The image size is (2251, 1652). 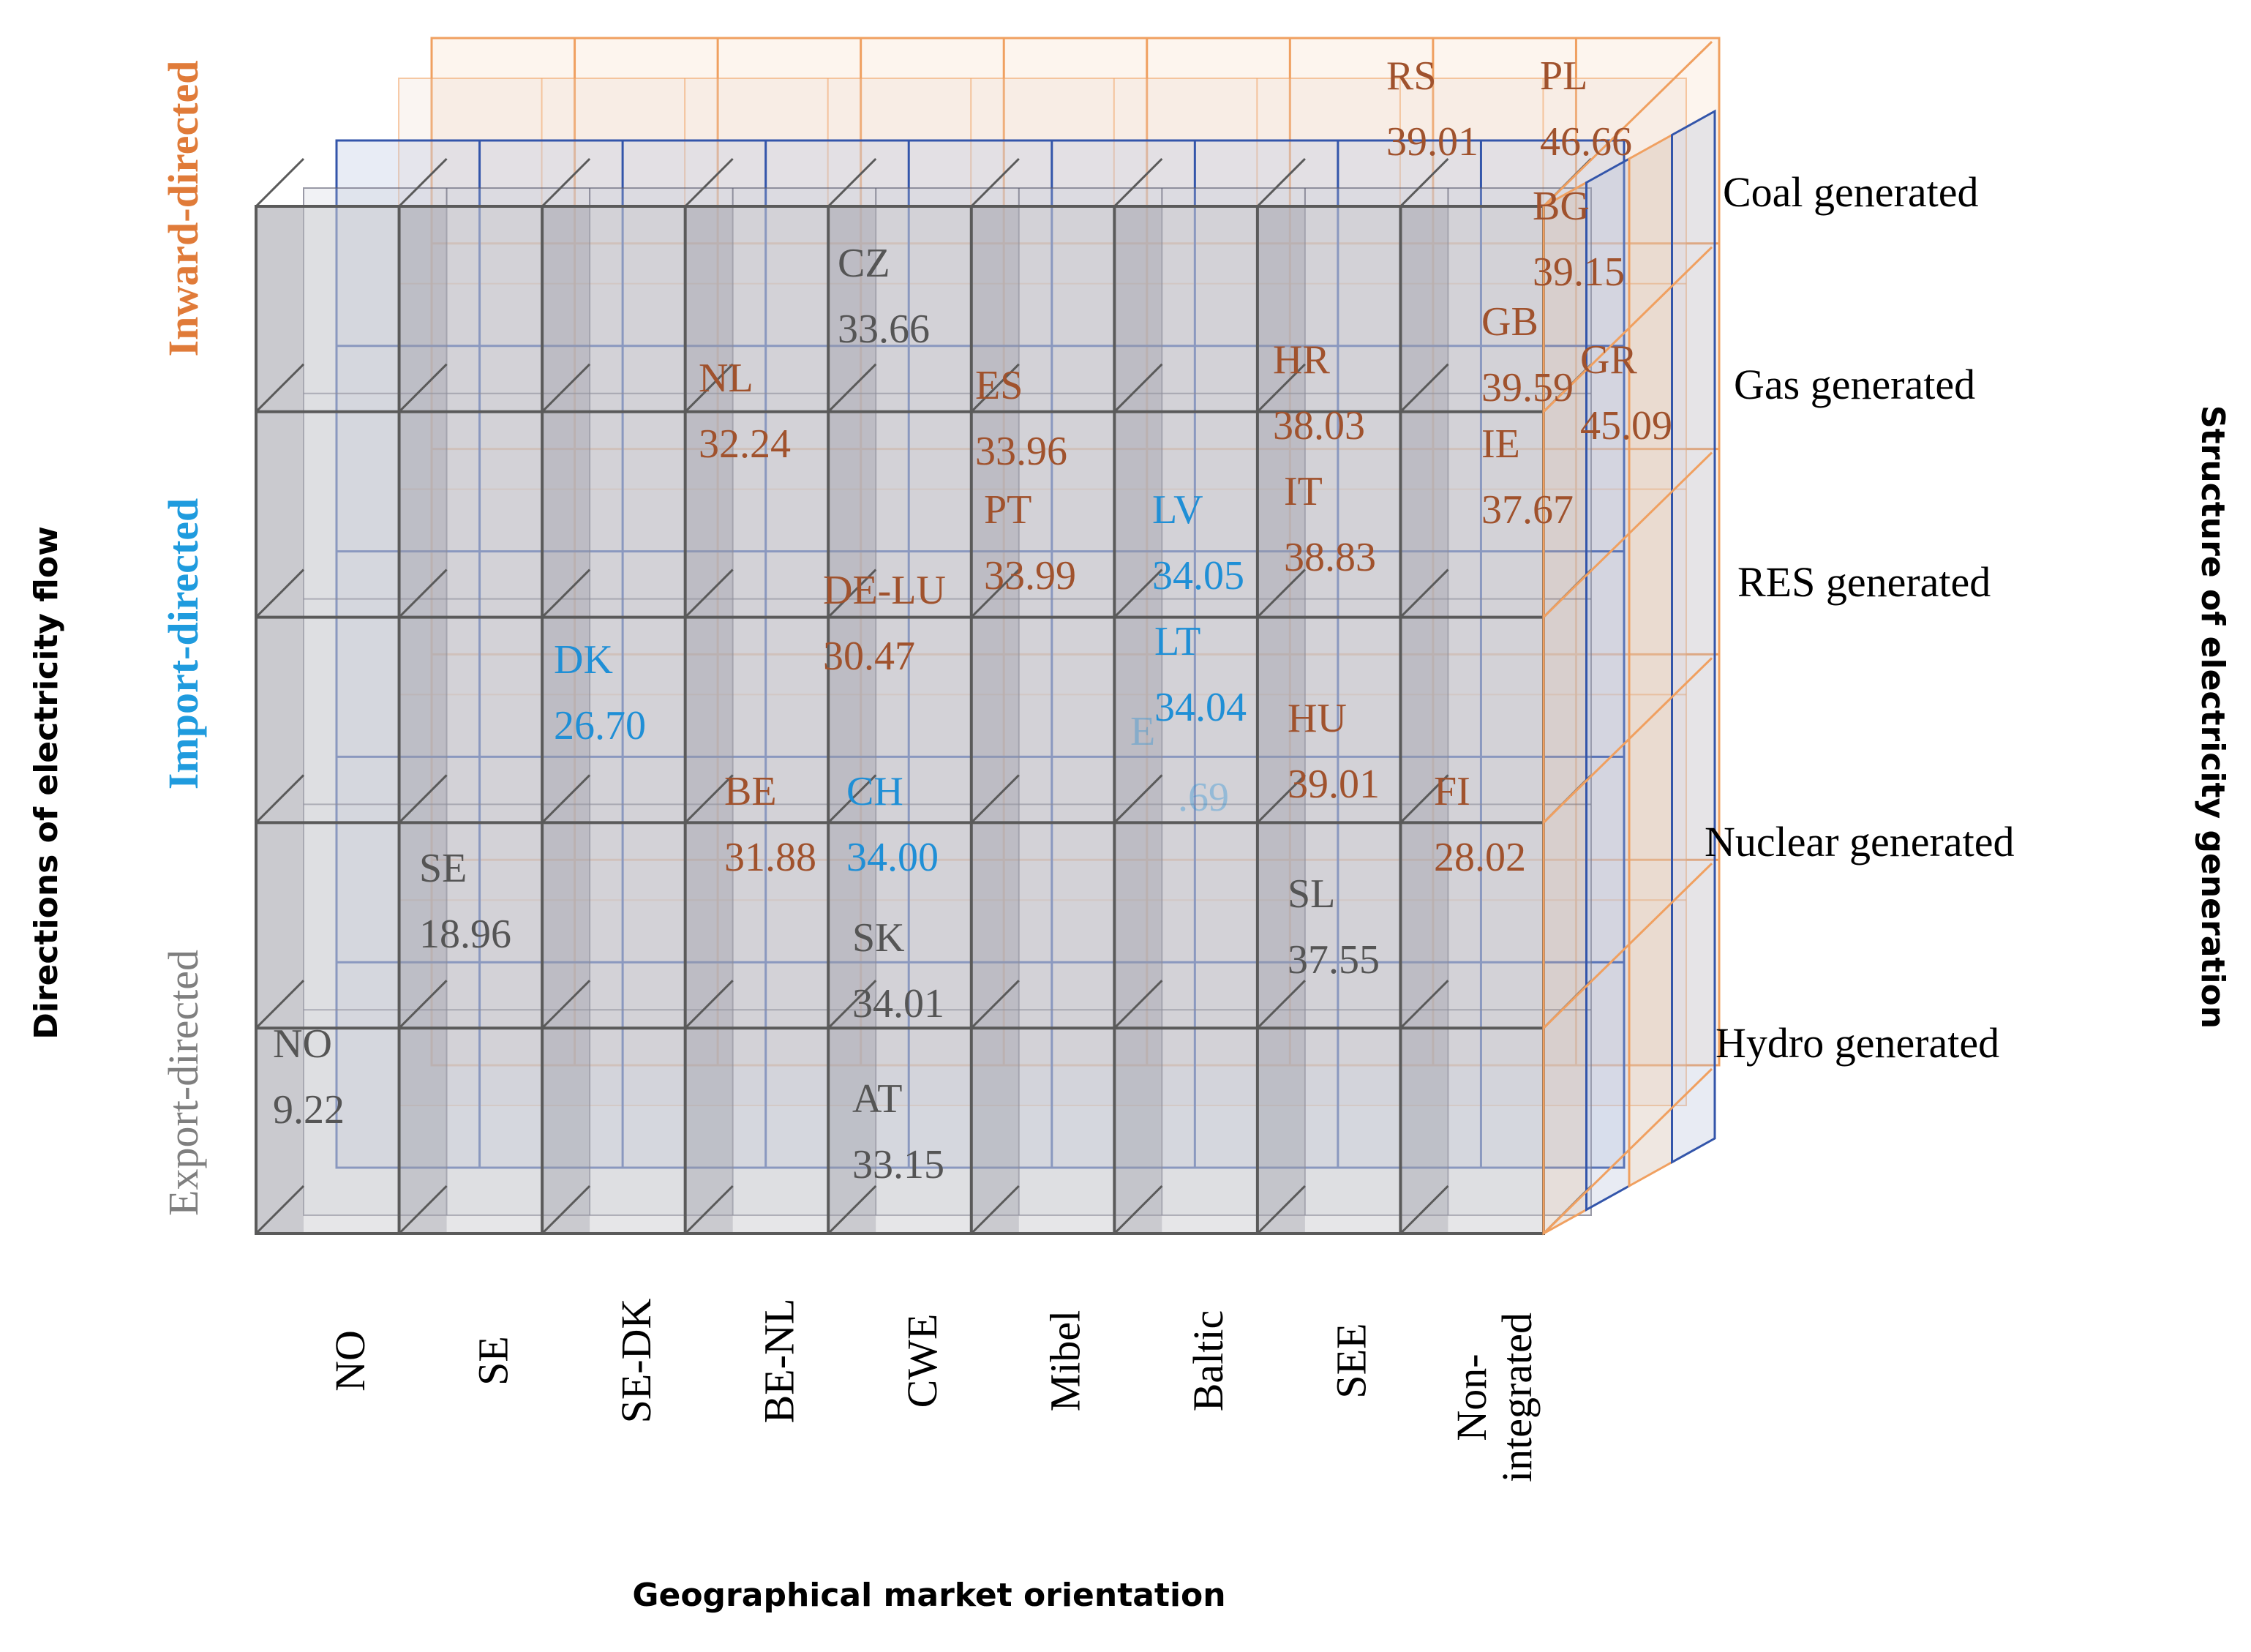 I want to click on country-value: 33.15, so click(x=898, y=1164).